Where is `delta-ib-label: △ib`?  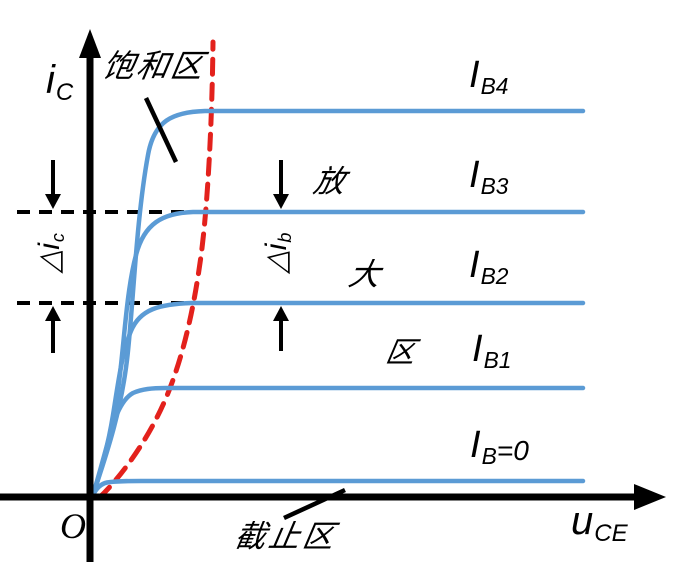 delta-ib-label: △ib is located at coordinates (278, 253).